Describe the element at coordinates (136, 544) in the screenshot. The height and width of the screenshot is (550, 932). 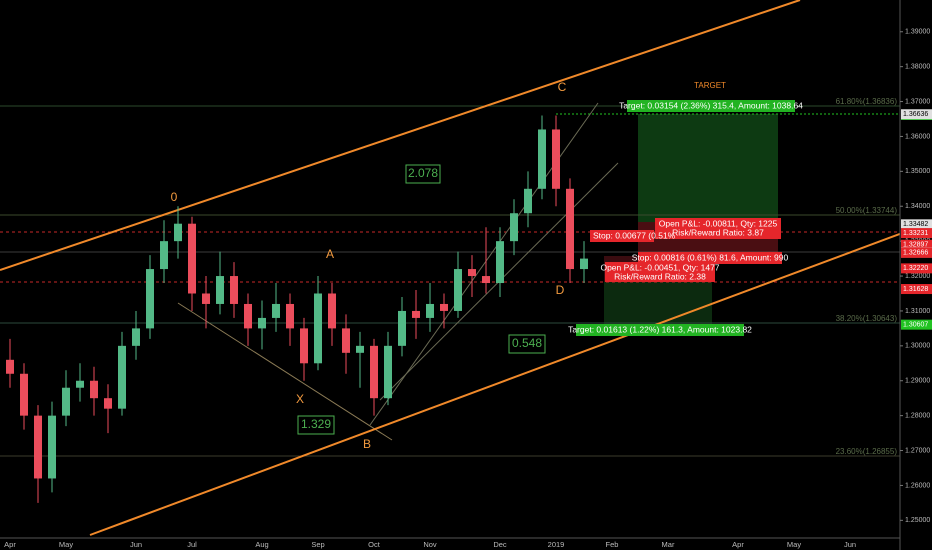
I see `x-tick-label: Jun` at that location.